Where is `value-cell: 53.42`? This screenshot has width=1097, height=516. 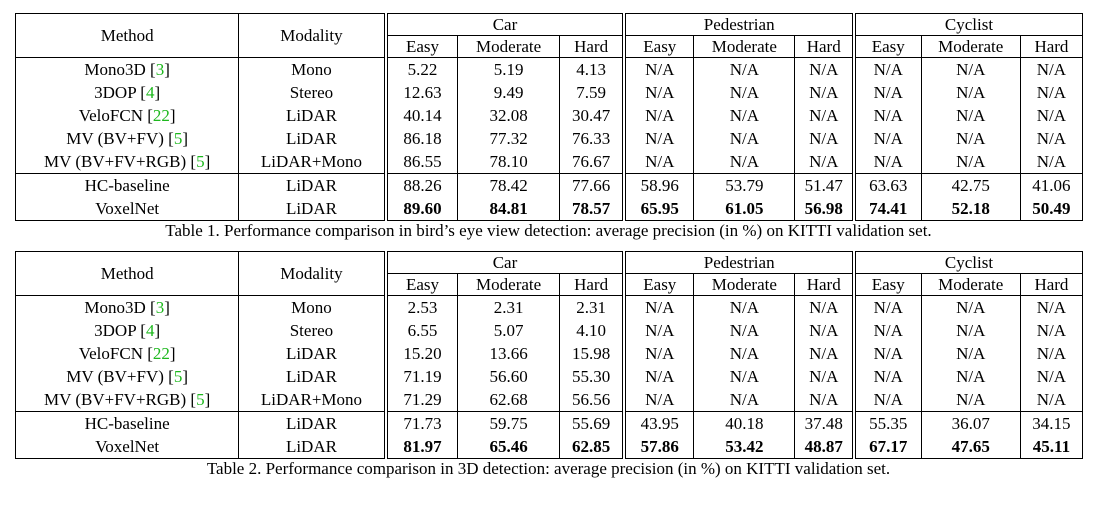
value-cell: 53.42 is located at coordinates (744, 447).